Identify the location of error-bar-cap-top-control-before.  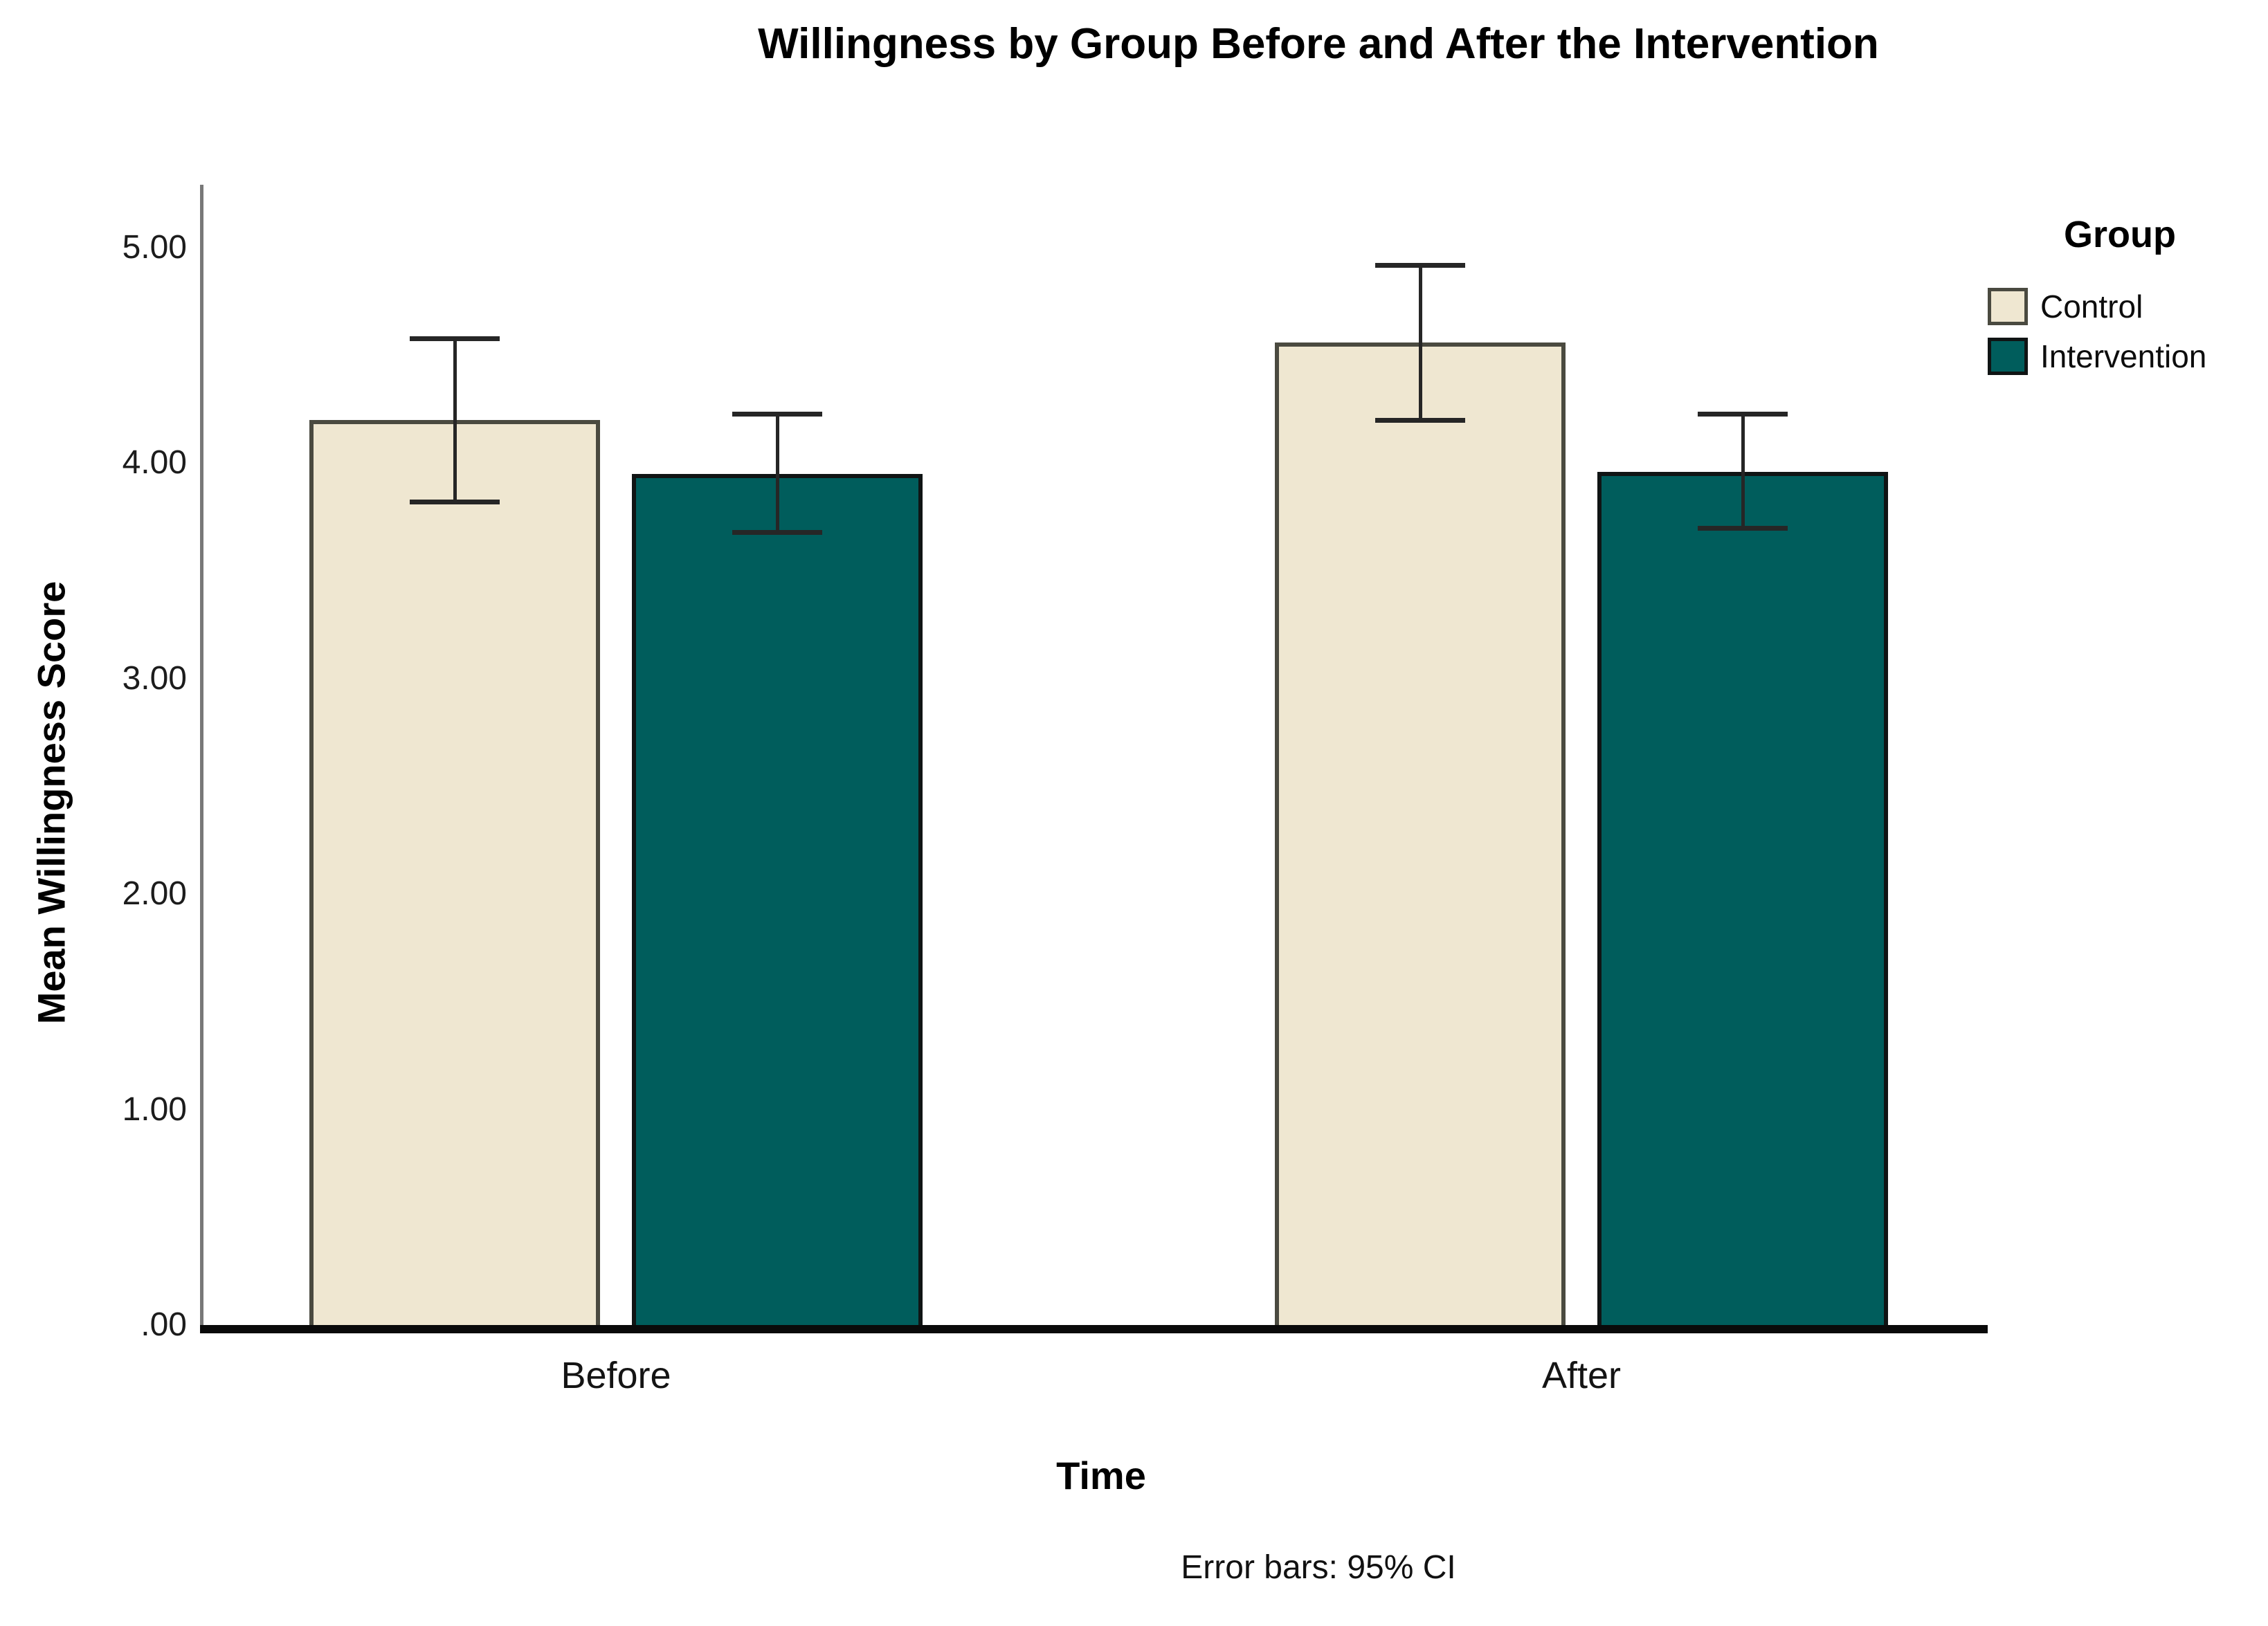
(455, 338).